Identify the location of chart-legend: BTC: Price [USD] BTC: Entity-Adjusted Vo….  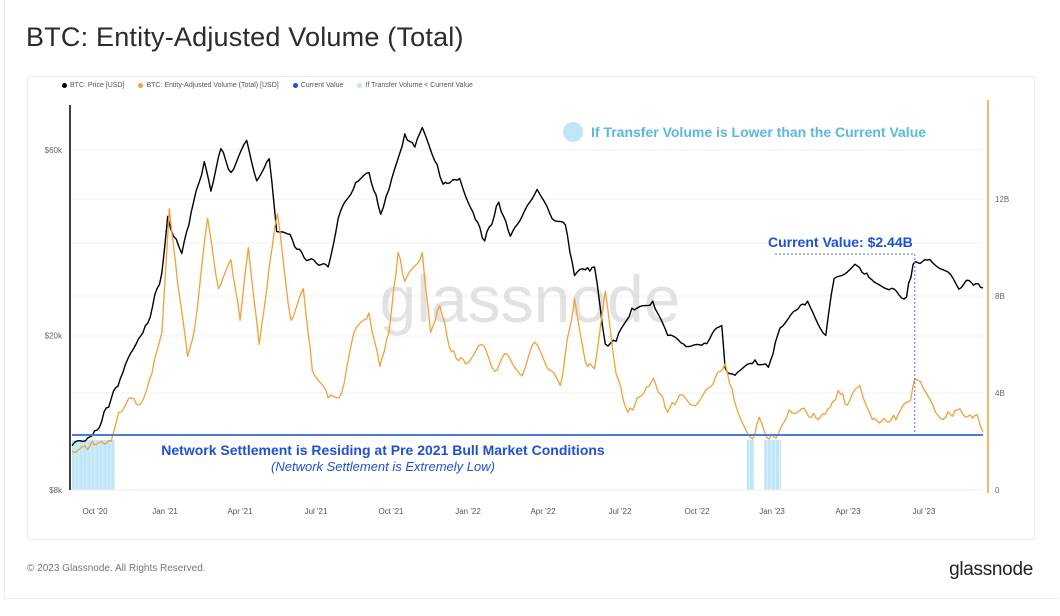
(267, 85).